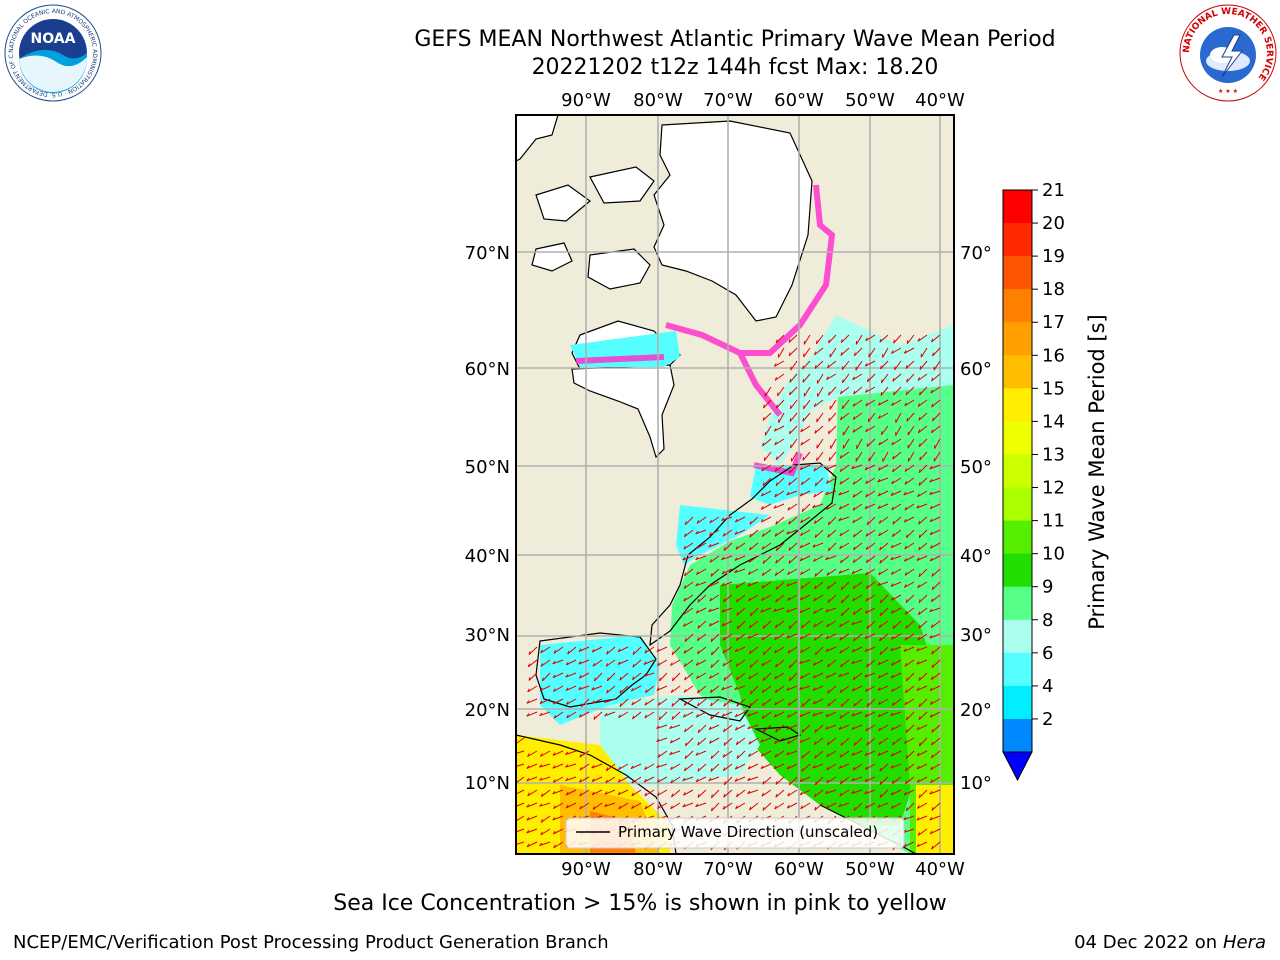 This screenshot has height=960, width=1280. What do you see at coordinates (1053, 488) in the screenshot?
I see `colorbar-tick-label: 12` at bounding box center [1053, 488].